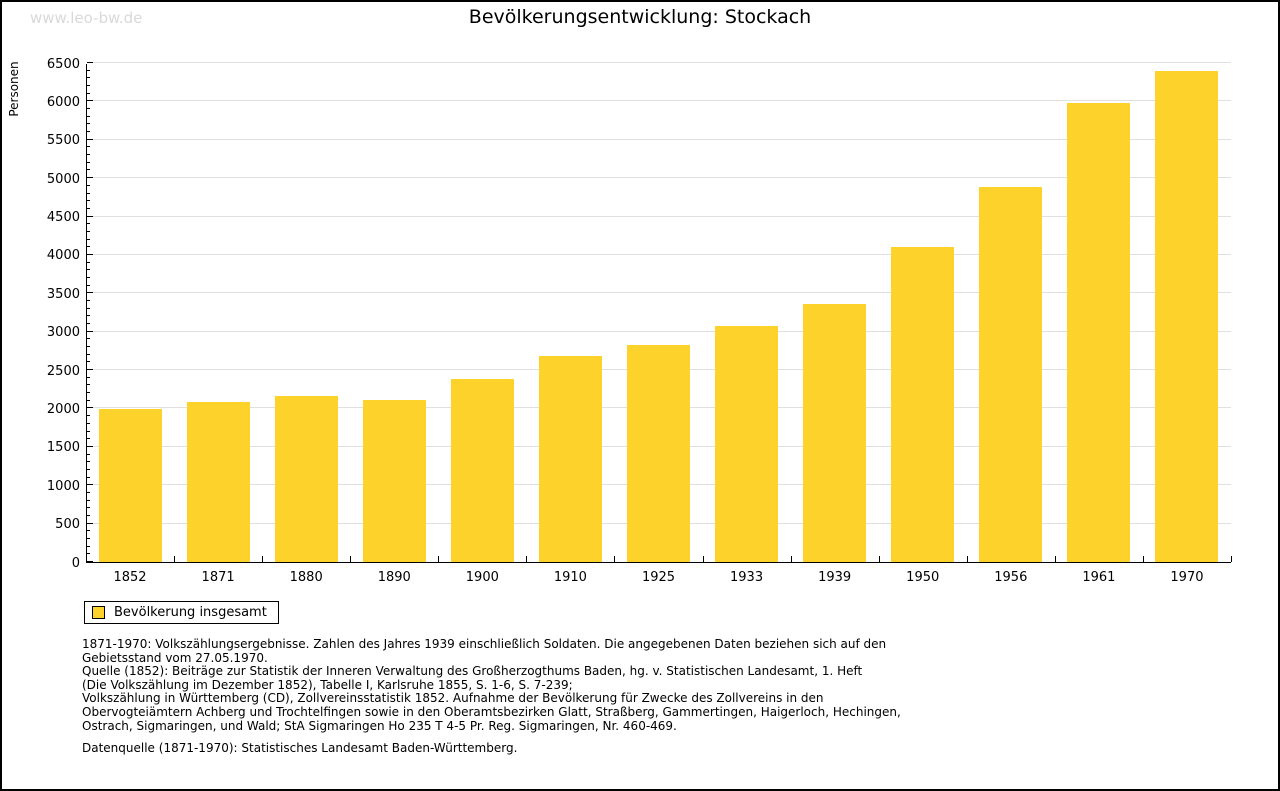 Image resolution: width=1280 pixels, height=791 pixels. What do you see at coordinates (640, 17) in the screenshot?
I see `chart-title: Bevölkerungsentwicklung: Stockach` at bounding box center [640, 17].